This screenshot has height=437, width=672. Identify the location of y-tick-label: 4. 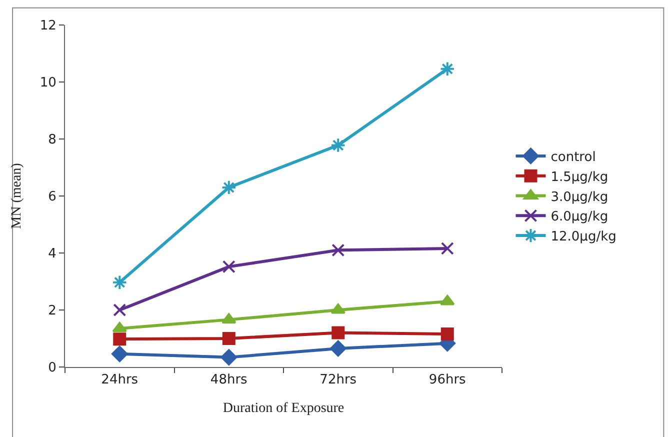
(52, 254).